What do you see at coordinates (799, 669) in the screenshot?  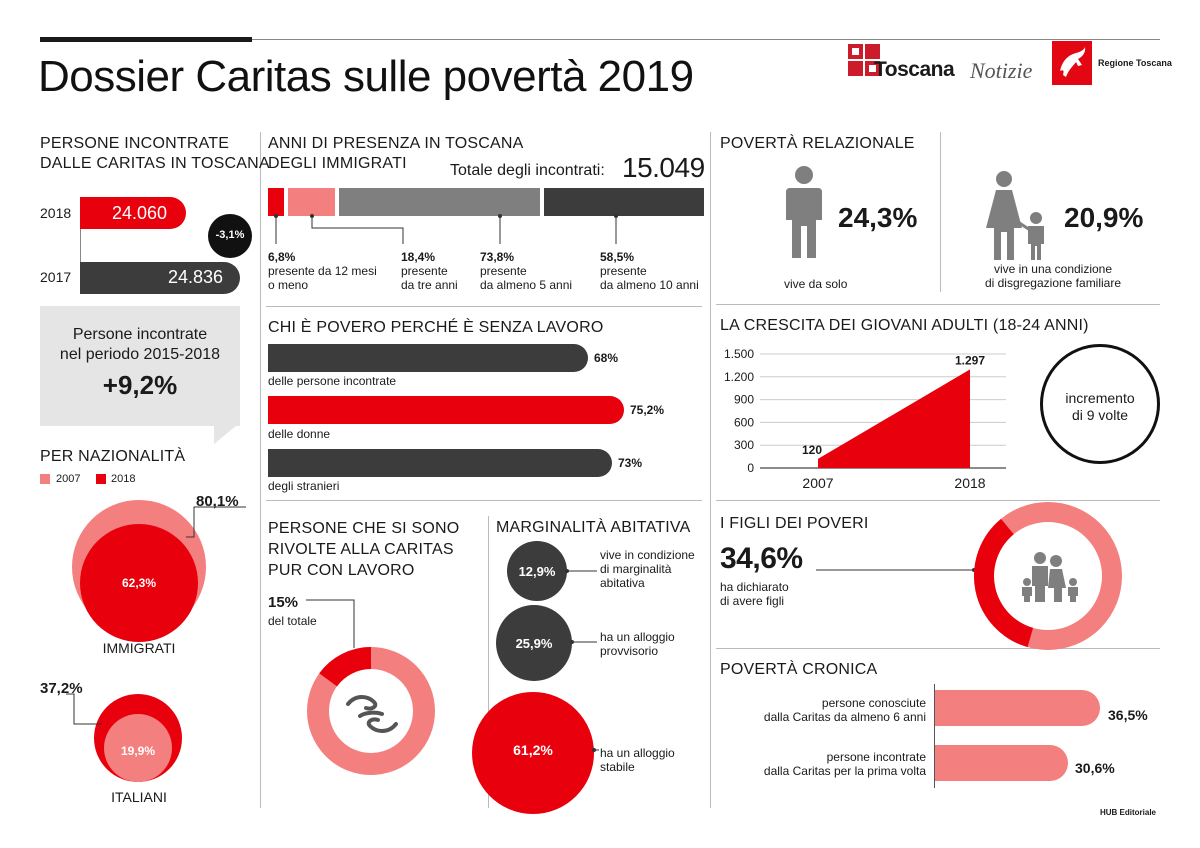 I see `cronica-title: POVERTÀ CRONICA` at bounding box center [799, 669].